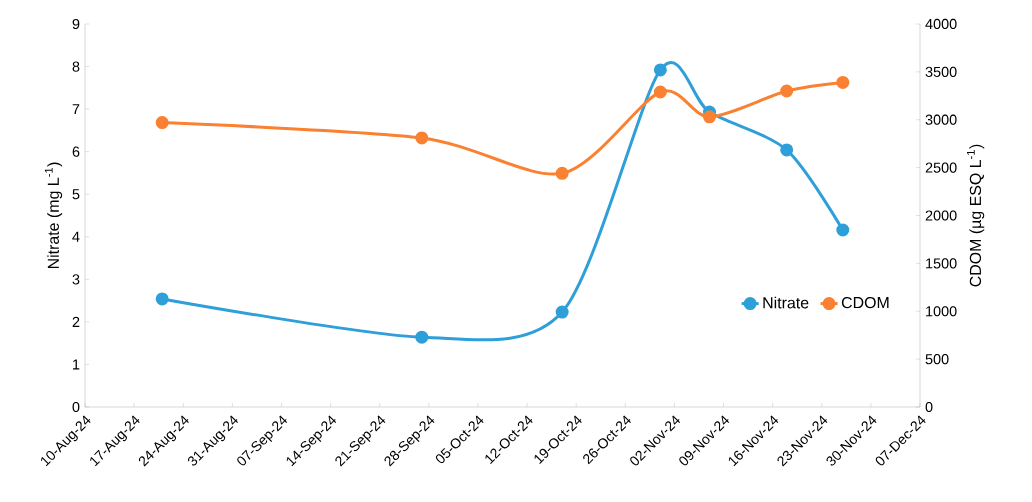  What do you see at coordinates (941, 24) in the screenshot?
I see `y2-tick-label: 4000` at bounding box center [941, 24].